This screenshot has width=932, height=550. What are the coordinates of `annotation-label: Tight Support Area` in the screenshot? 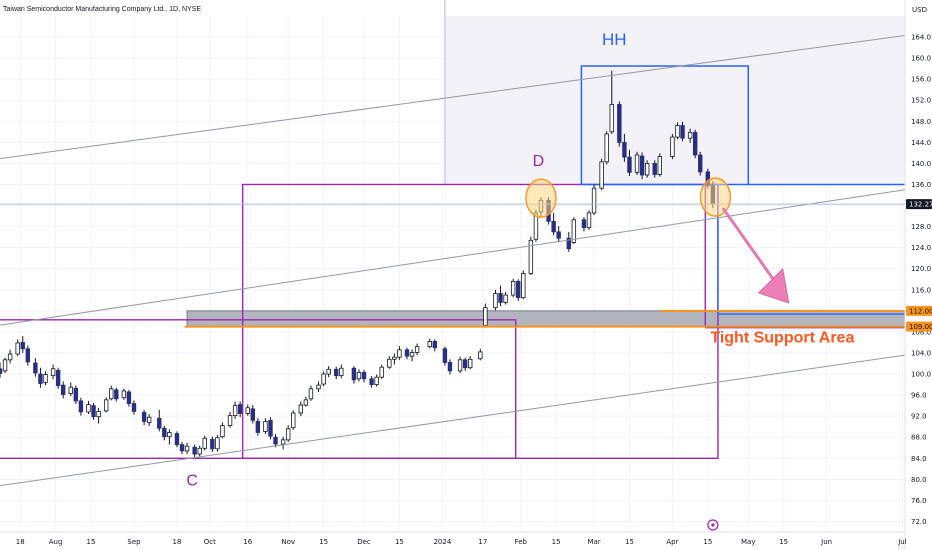 It's located at (782, 337).